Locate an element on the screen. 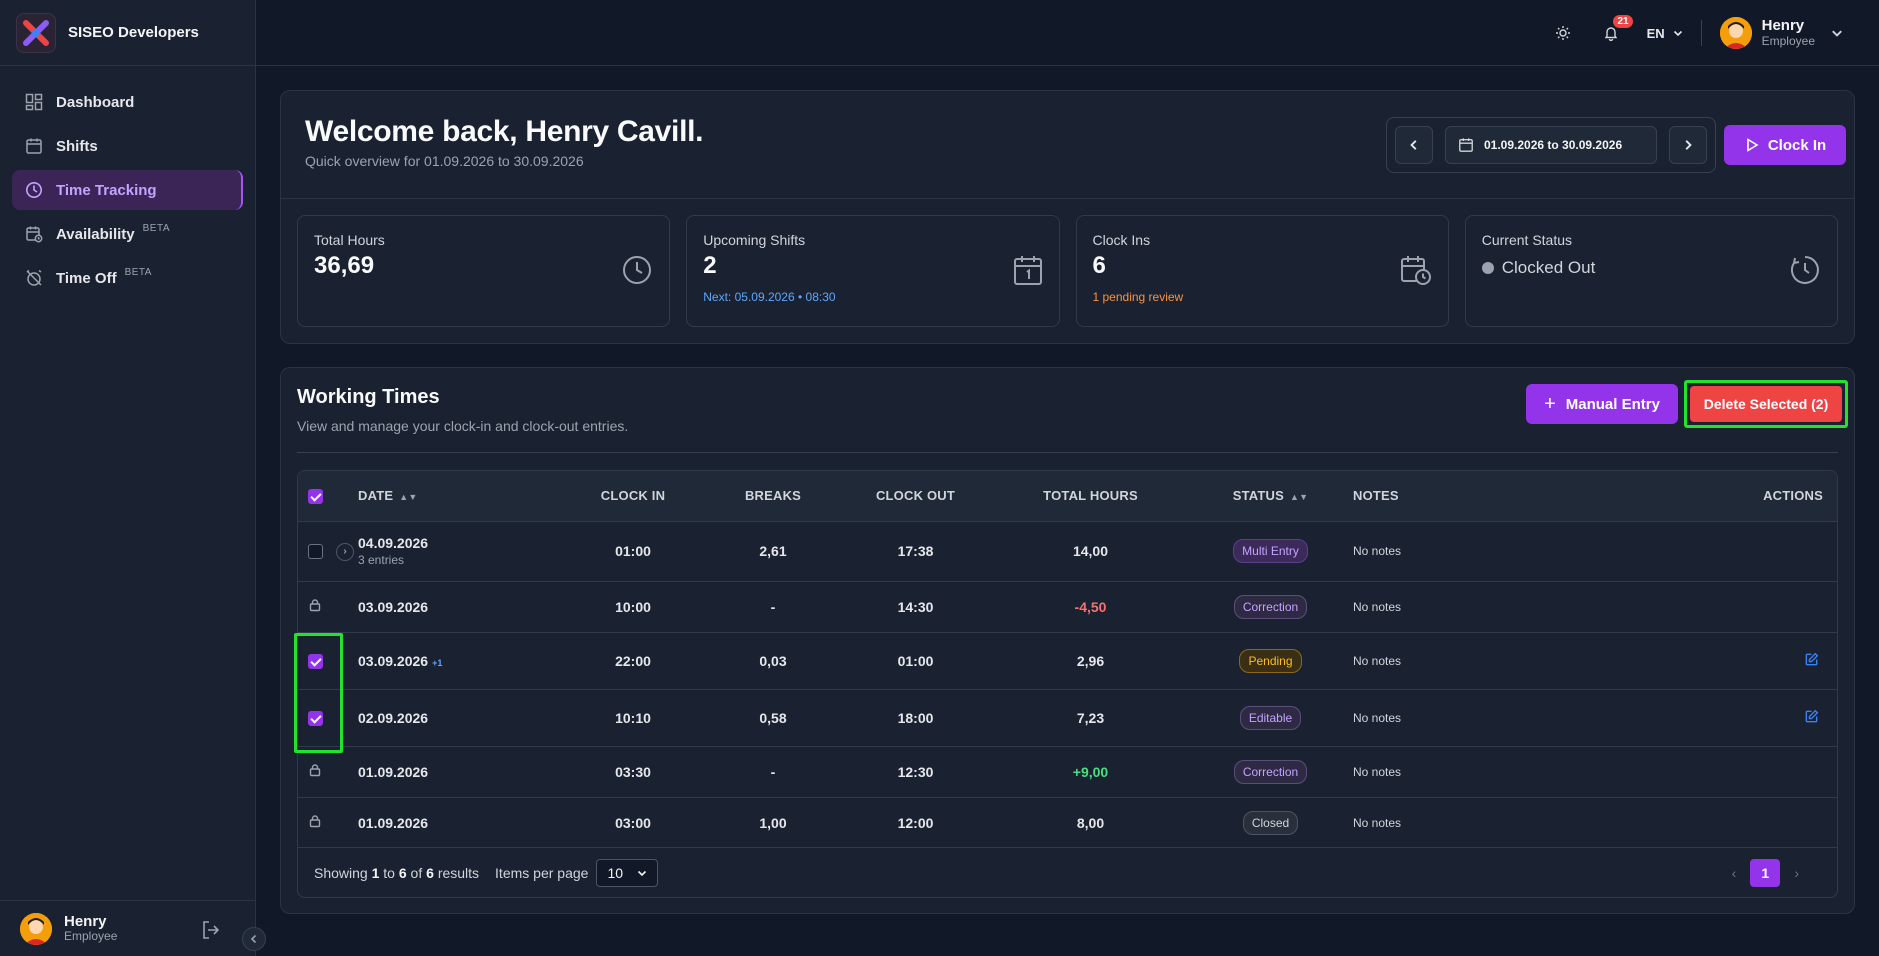 This screenshot has width=1879, height=956. sidebar-item-time-off: Time Off BETA is located at coordinates (127, 278).